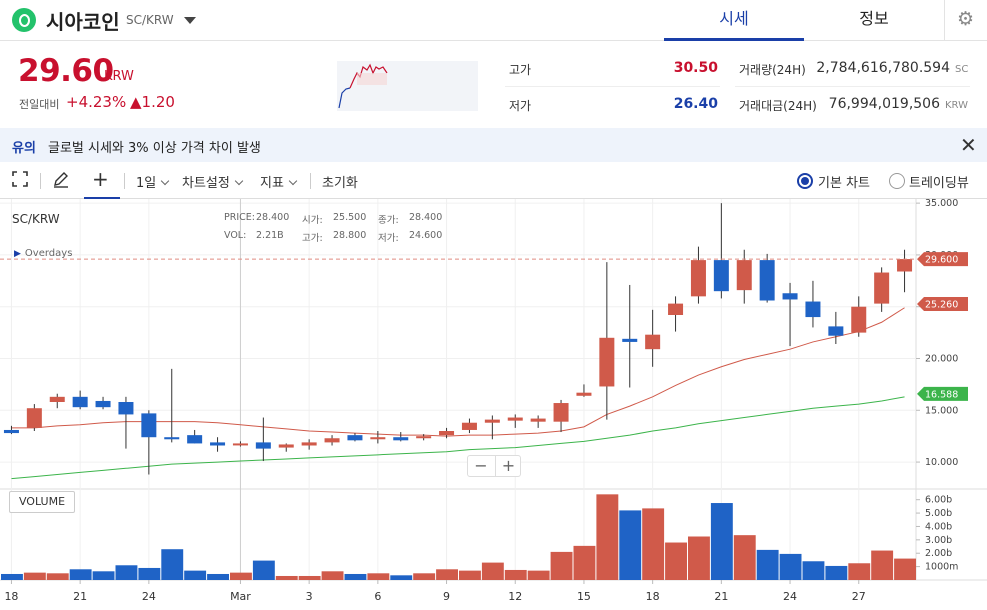 Image resolution: width=987 pixels, height=610 pixels. What do you see at coordinates (40, 181) in the screenshot?
I see `toolbar-divider` at bounding box center [40, 181].